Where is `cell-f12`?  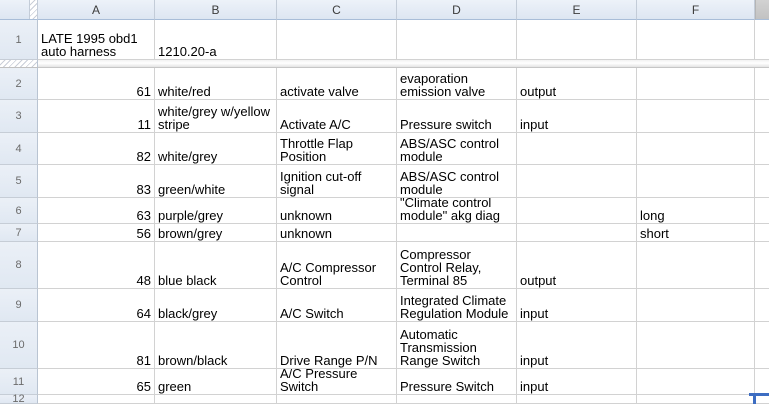 cell-f12 is located at coordinates (696, 399).